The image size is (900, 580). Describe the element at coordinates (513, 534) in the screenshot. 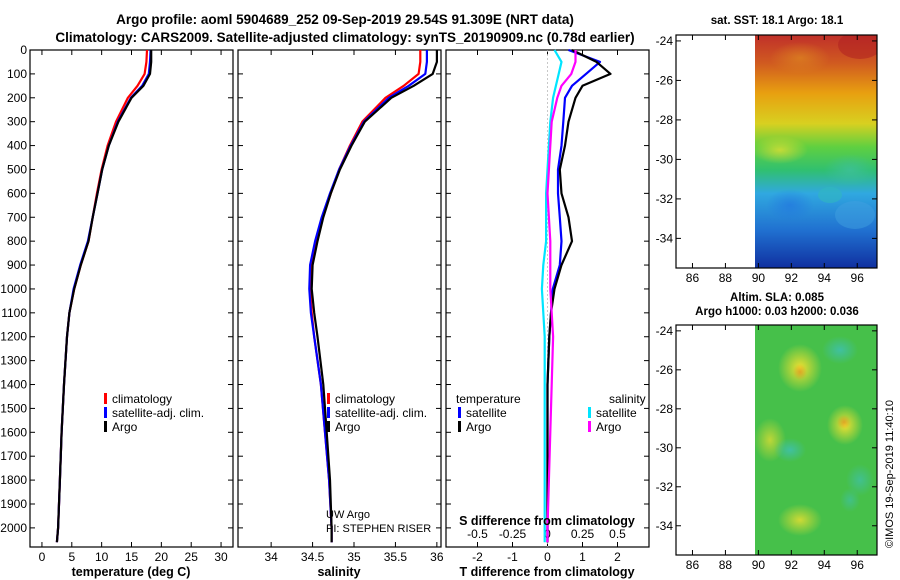

I see `s-diff-tick-label: -0.25` at that location.